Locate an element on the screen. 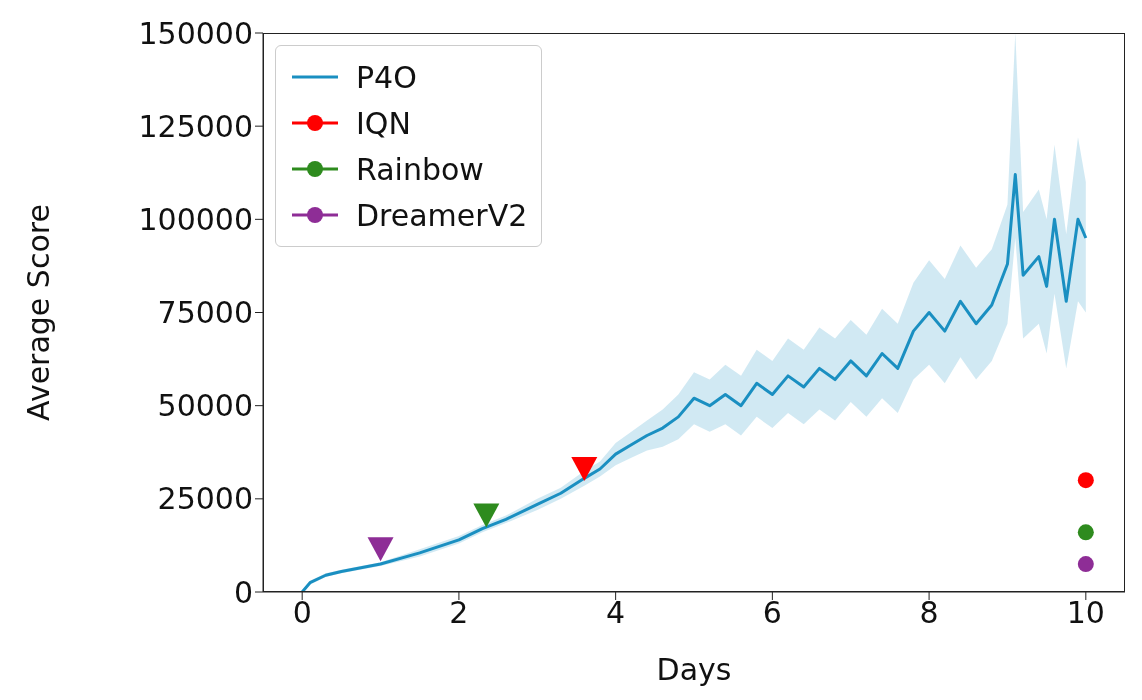 This screenshot has height=700, width=1142. x-tick-label: 4 is located at coordinates (616, 613).